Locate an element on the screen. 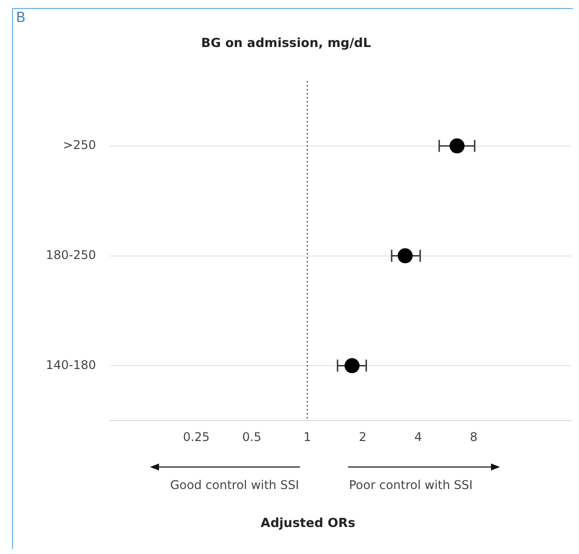 The image size is (579, 554). text: Poor control with SSI is located at coordinates (411, 485).